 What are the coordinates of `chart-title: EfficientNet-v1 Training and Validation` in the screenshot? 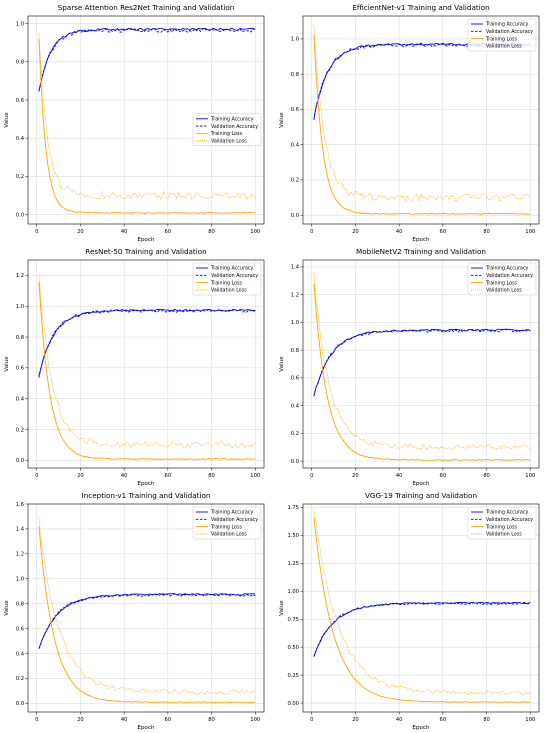 It's located at (420, 7).